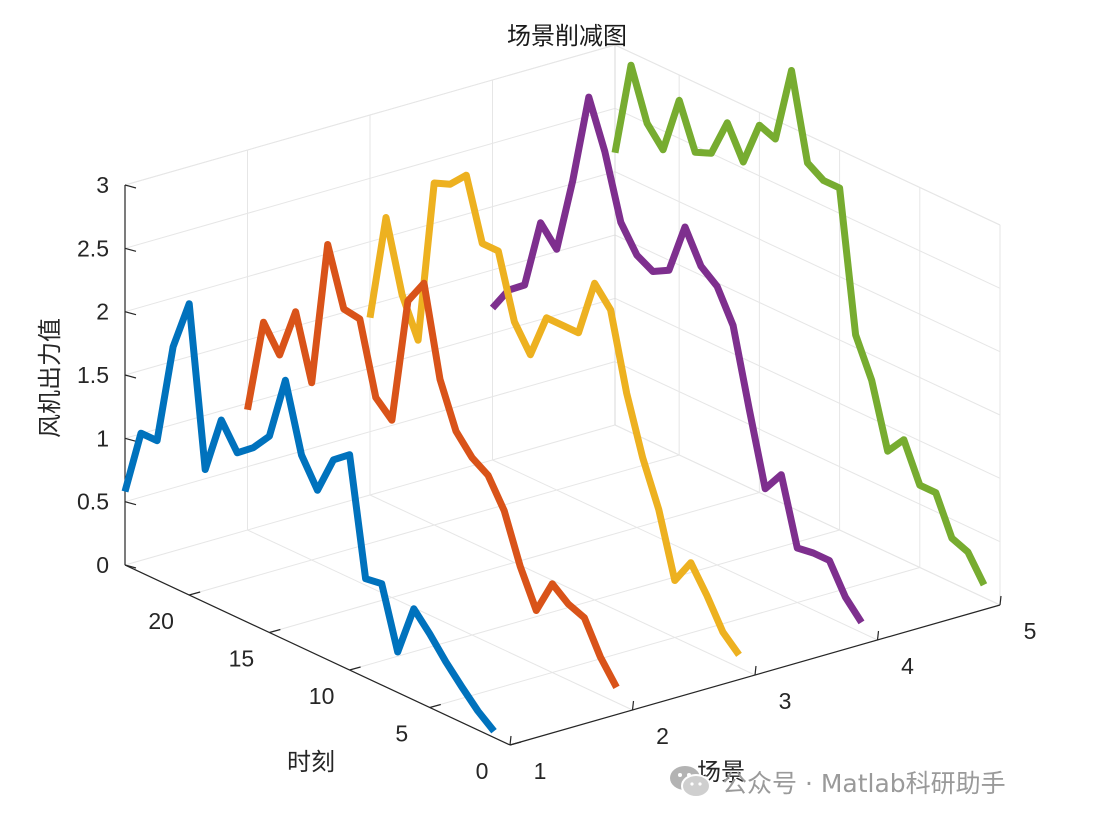  What do you see at coordinates (567, 36) in the screenshot?
I see `chart-title: 场景削减图` at bounding box center [567, 36].